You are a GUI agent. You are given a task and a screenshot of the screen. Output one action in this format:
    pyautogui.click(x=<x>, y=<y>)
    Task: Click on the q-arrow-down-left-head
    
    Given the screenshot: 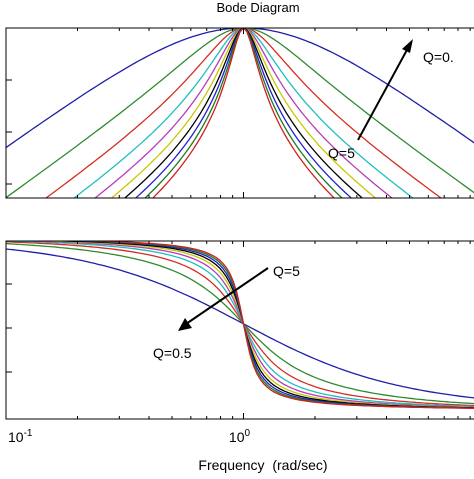 What is the action you would take?
    pyautogui.click(x=185, y=324)
    